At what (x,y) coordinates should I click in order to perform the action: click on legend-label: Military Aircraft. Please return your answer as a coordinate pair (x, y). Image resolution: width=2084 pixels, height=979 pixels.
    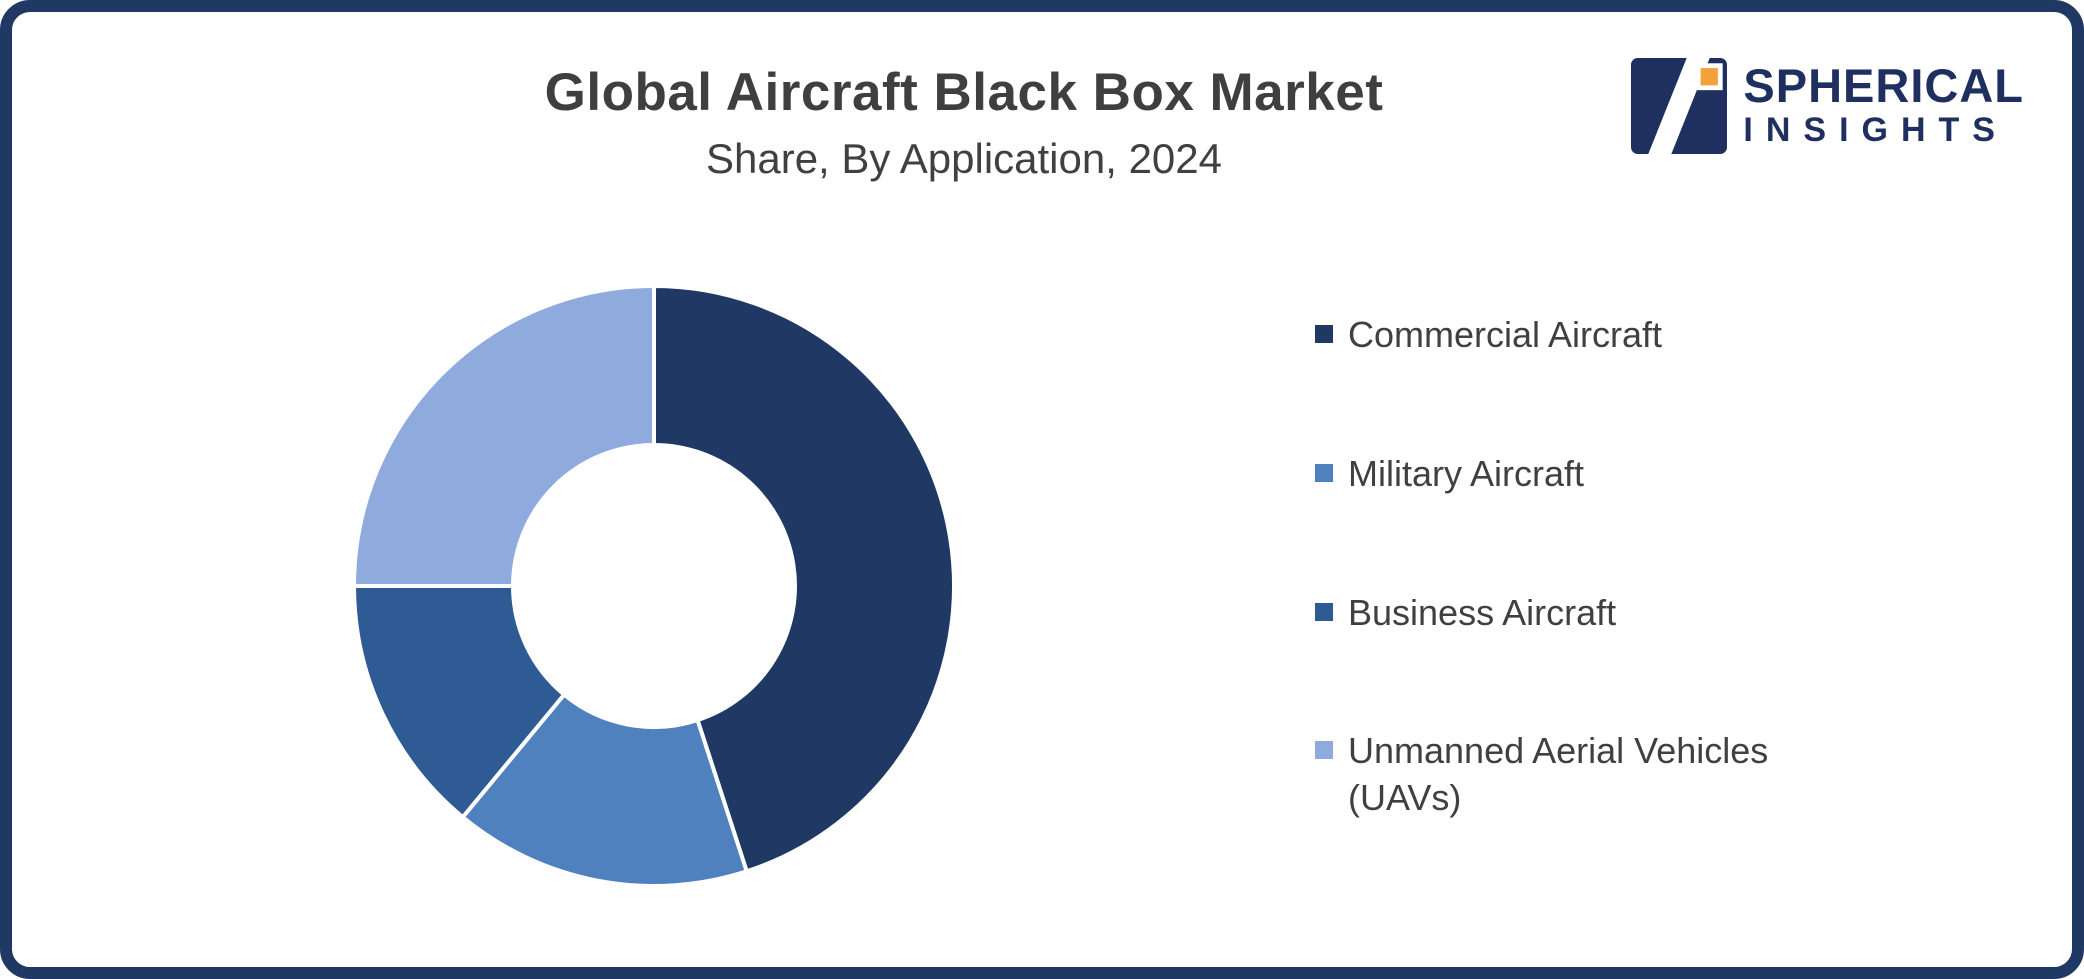
    Looking at the image, I should click on (1466, 473).